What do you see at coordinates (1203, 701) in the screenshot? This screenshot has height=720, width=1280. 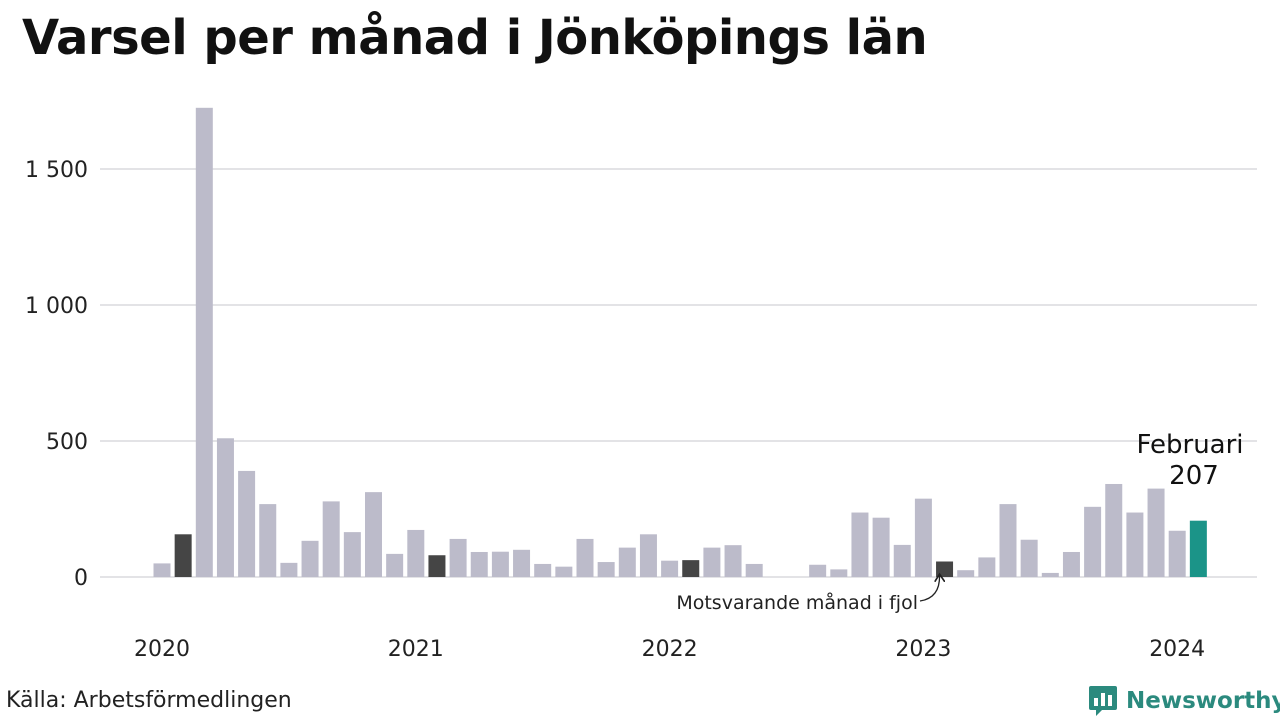 I see `brand-name: Newsworthy` at bounding box center [1203, 701].